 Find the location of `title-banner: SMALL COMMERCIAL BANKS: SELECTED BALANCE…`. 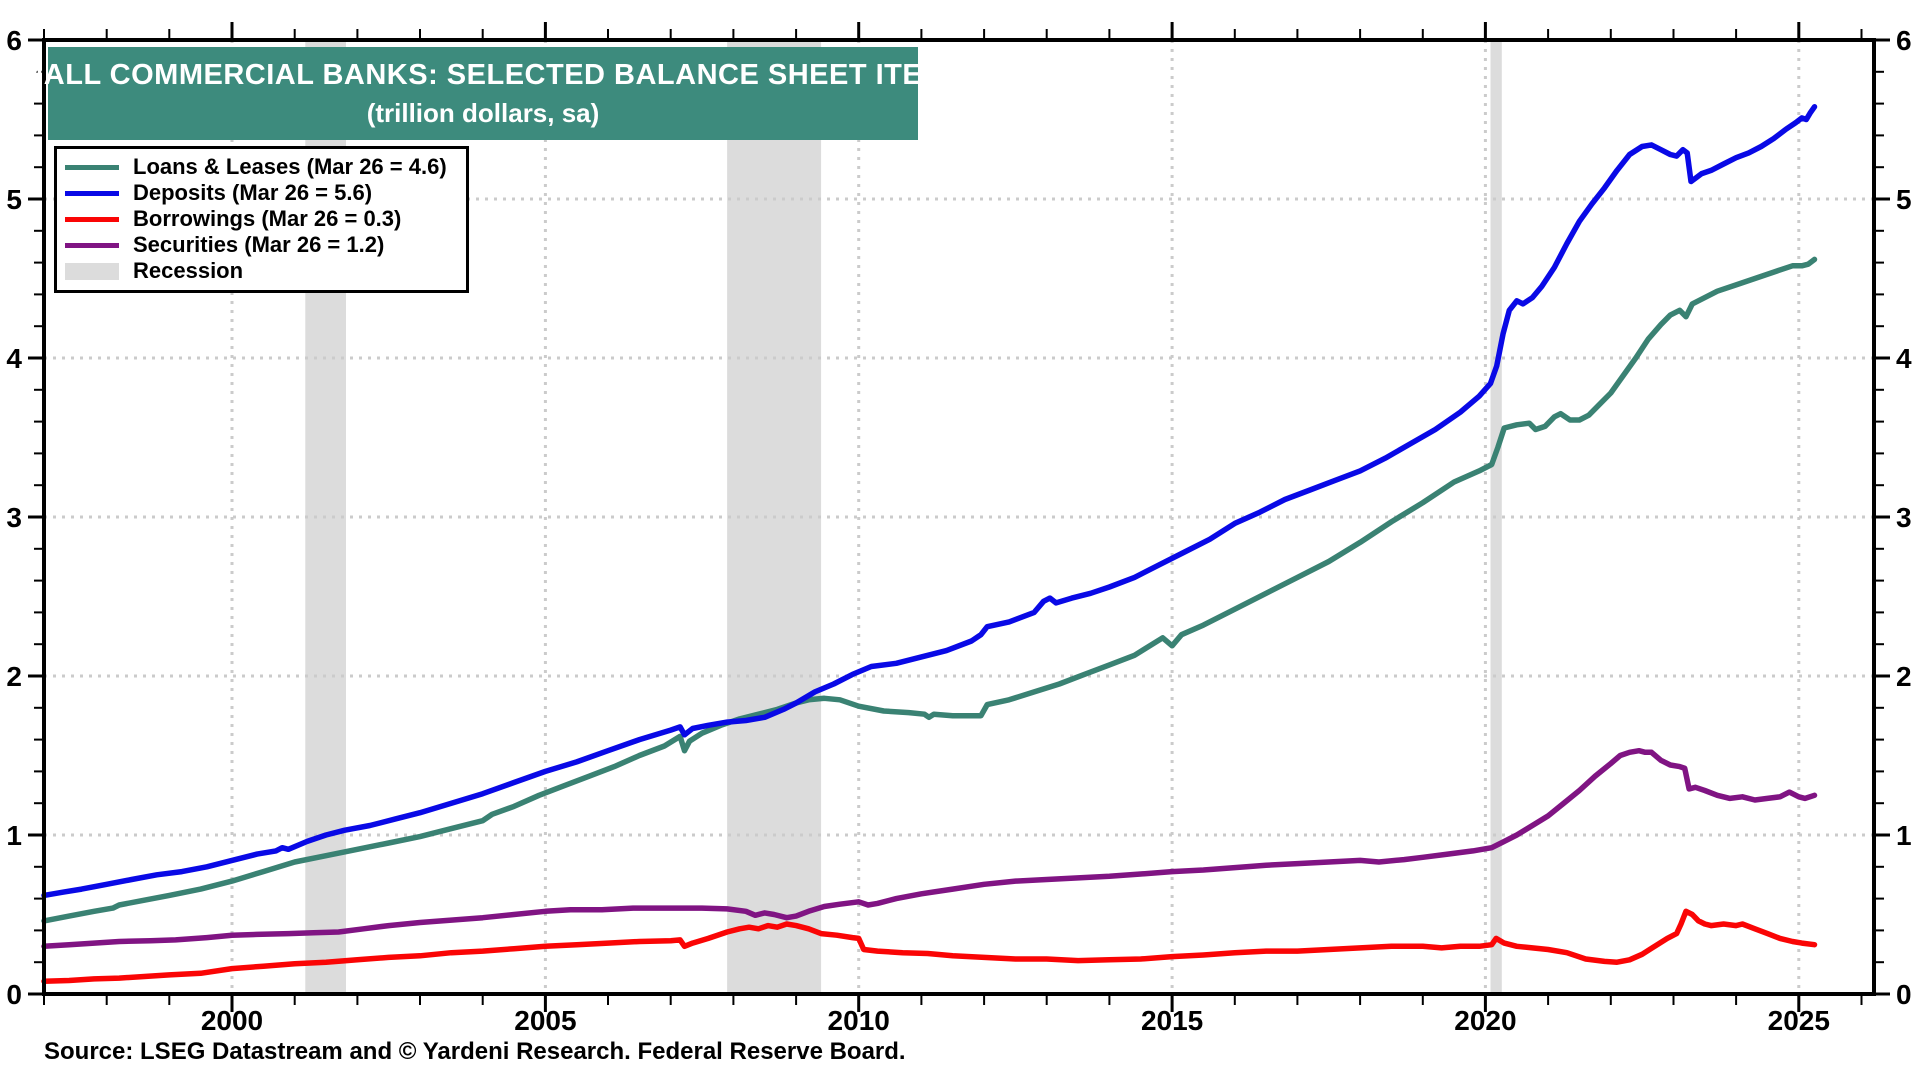

title-banner: SMALL COMMERCIAL BANKS: SELECTED BALANCE… is located at coordinates (483, 93).